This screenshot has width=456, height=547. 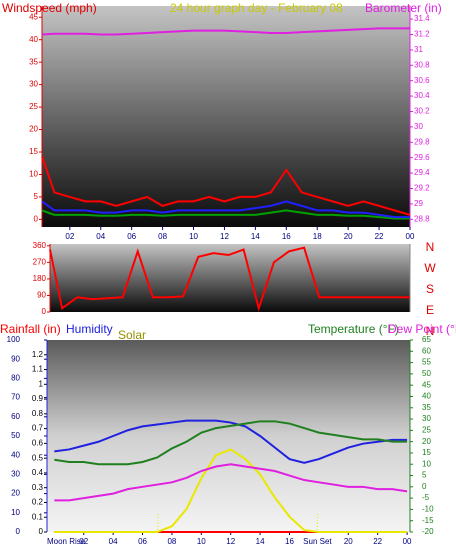 I want to click on y2-tick-label: -5, so click(x=426, y=497).